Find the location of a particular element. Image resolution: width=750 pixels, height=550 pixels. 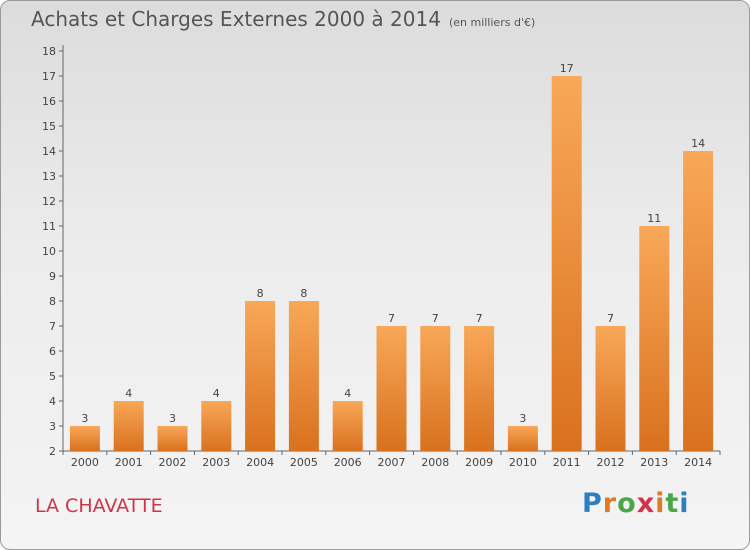

bar-2007 is located at coordinates (391, 388).